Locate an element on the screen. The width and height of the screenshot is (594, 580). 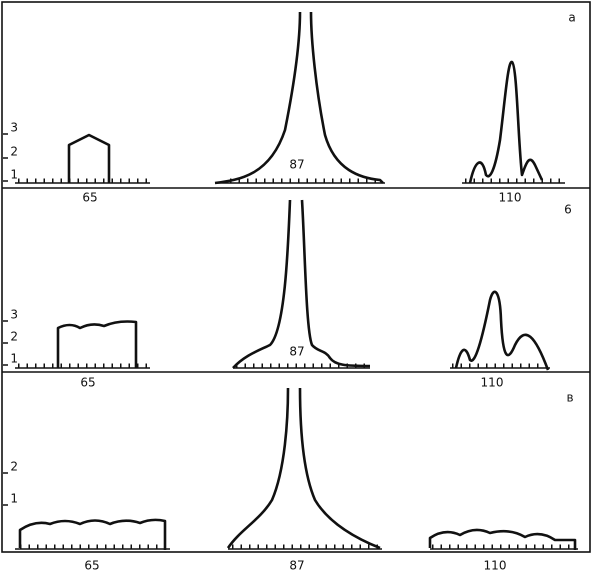
panel-label: в is located at coordinates (569, 398).